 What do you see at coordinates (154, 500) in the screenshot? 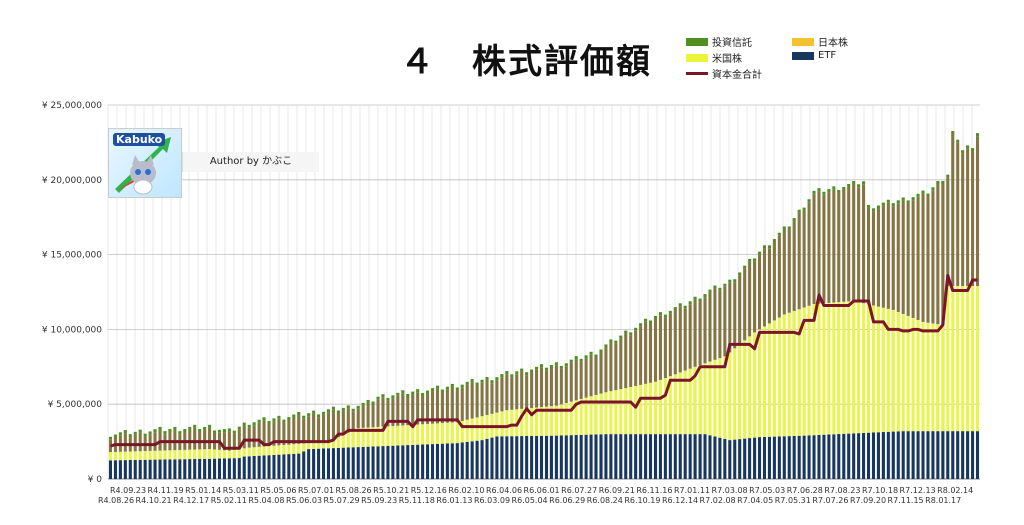
I see `x-tick-label: R4.10.21` at bounding box center [154, 500].